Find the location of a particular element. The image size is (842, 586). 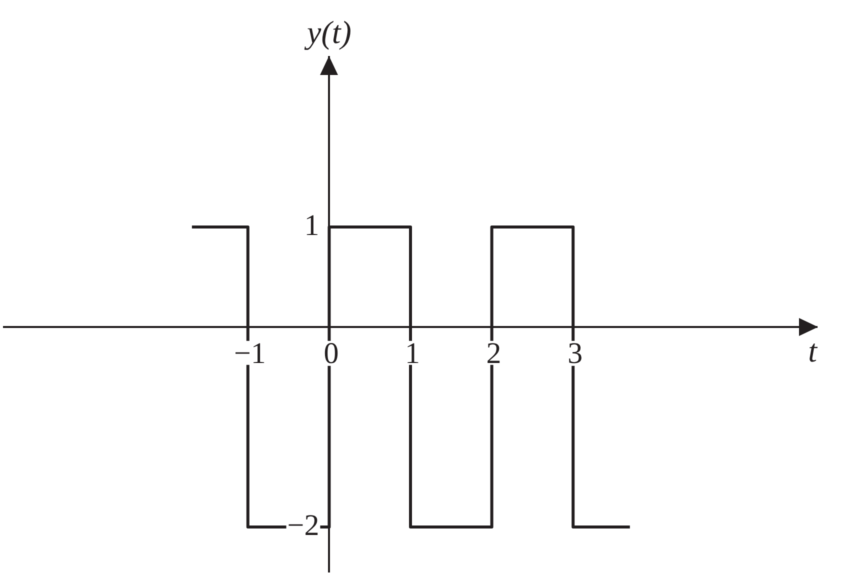

y-axis-title: y(t) is located at coordinates (328, 32).